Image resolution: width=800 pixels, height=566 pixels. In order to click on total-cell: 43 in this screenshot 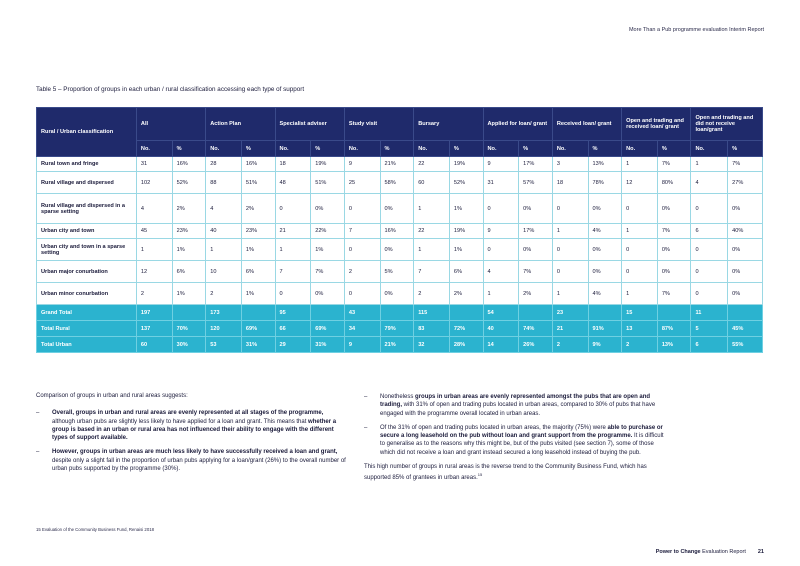, I will do `click(362, 312)`.